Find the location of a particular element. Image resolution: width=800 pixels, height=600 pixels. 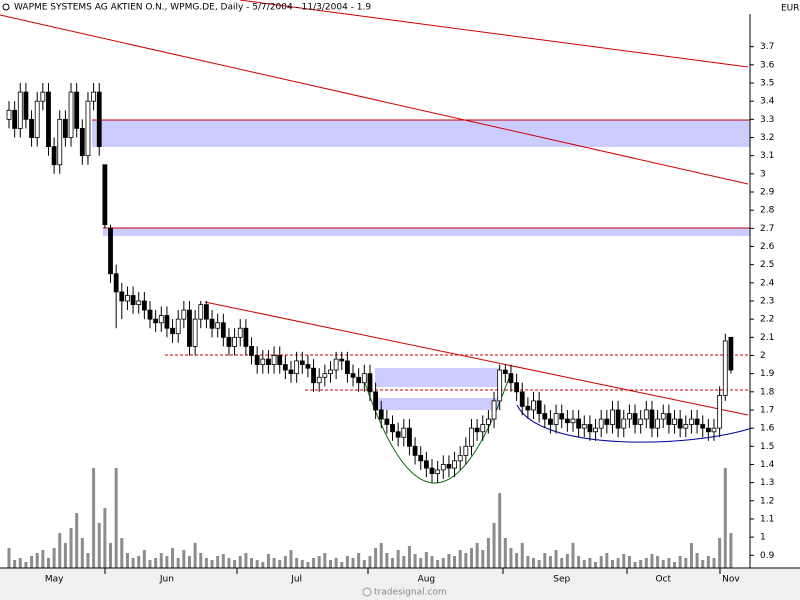

resistance-zone is located at coordinates (426, 232).